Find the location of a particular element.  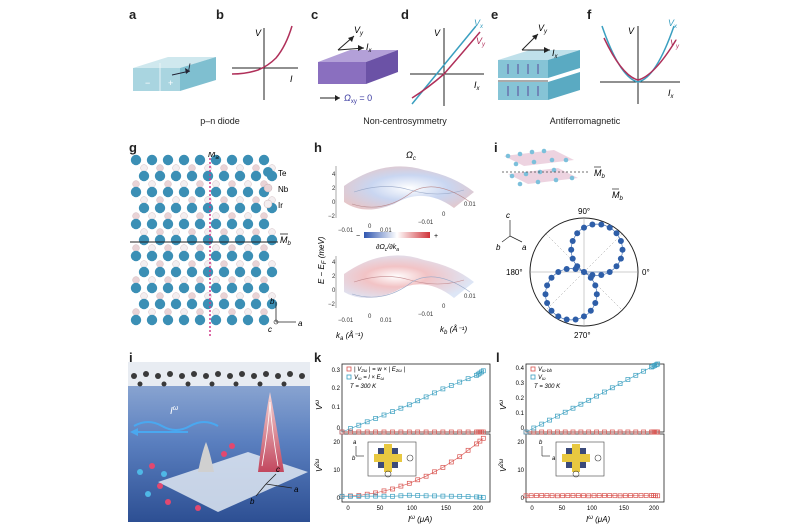

l-xtick-2: 100 is located at coordinates (592, 509).